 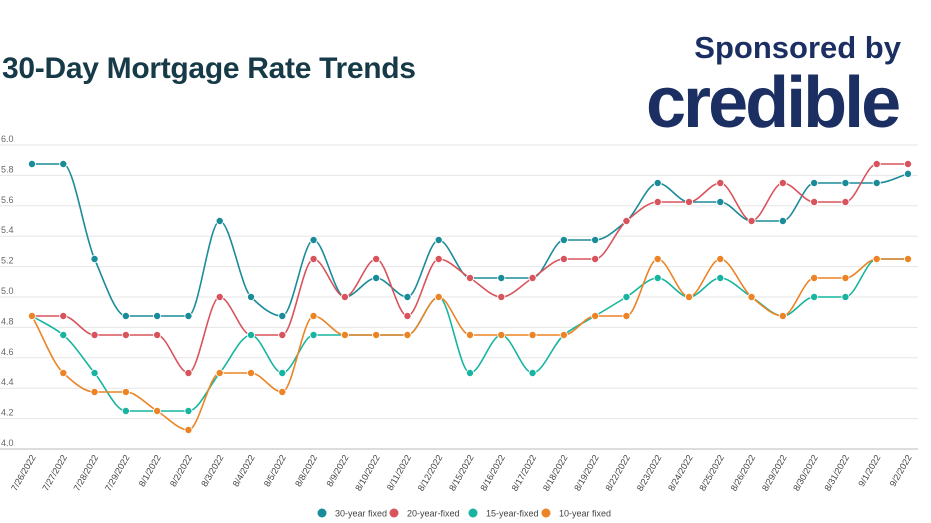 I want to click on y-tick-label: 4.2, so click(x=7, y=413).